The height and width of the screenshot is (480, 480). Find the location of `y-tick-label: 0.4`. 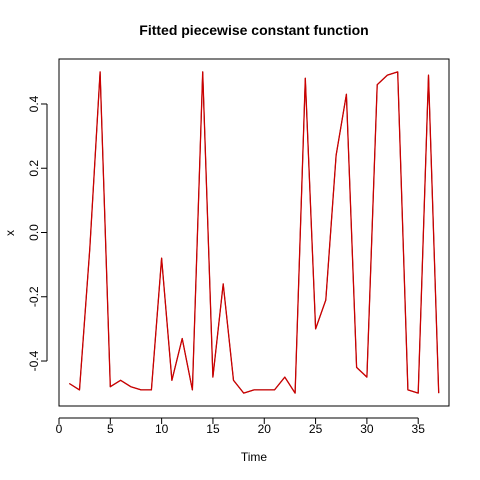

y-tick-label: 0.4 is located at coordinates (34, 103).